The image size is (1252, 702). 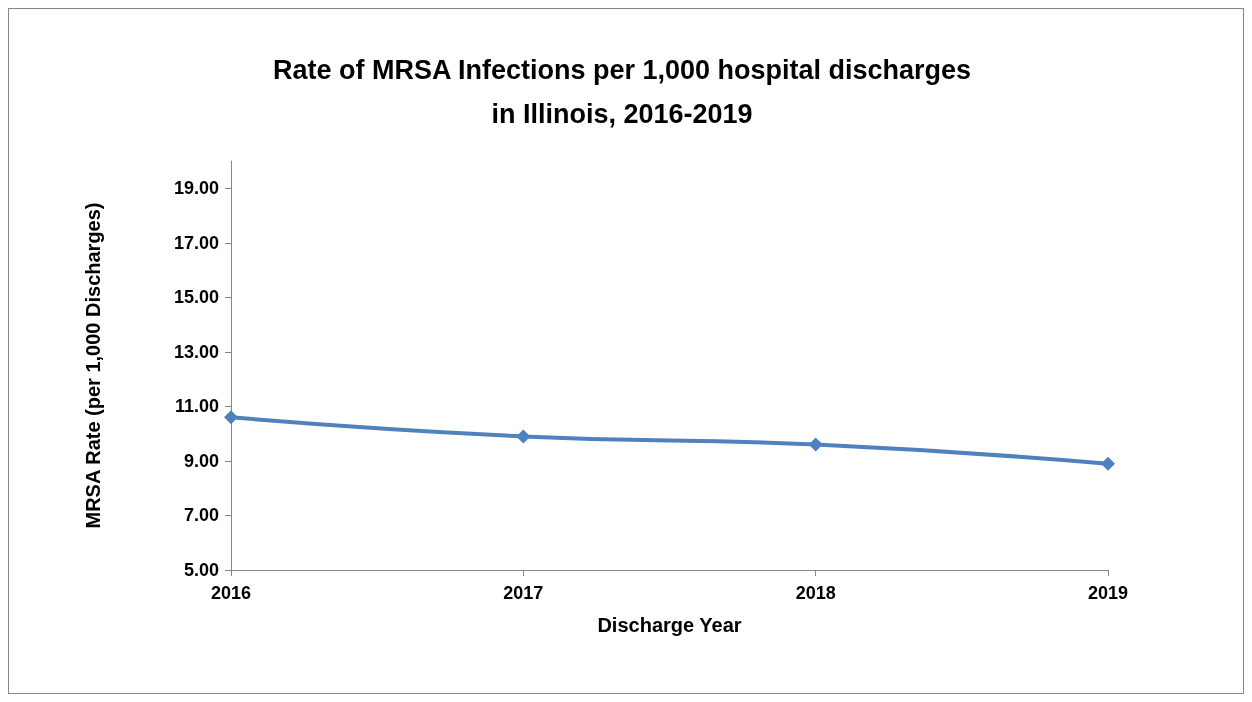 I want to click on x-tick-label: 2018, so click(x=815, y=593).